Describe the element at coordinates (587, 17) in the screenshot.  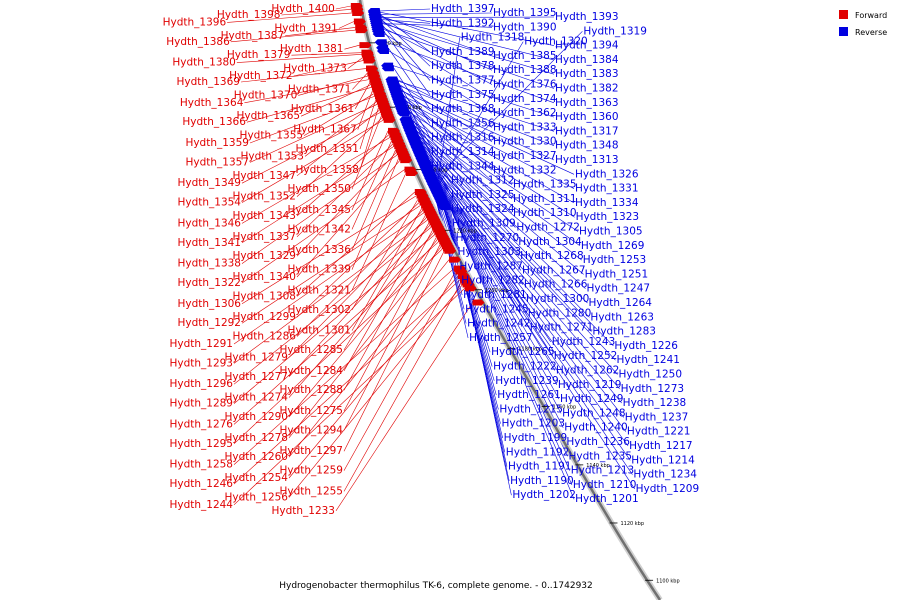
I see `reverse-gene-label: Hydth_1393` at that location.